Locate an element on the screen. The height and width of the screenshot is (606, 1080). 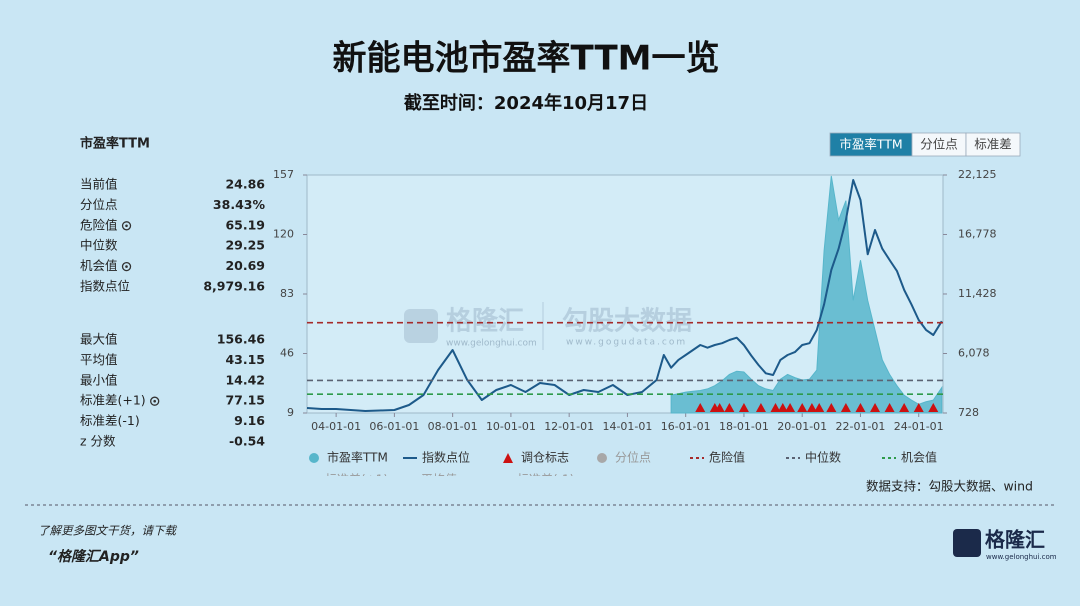
x-tick-label: 16-01-01 is located at coordinates (686, 426).